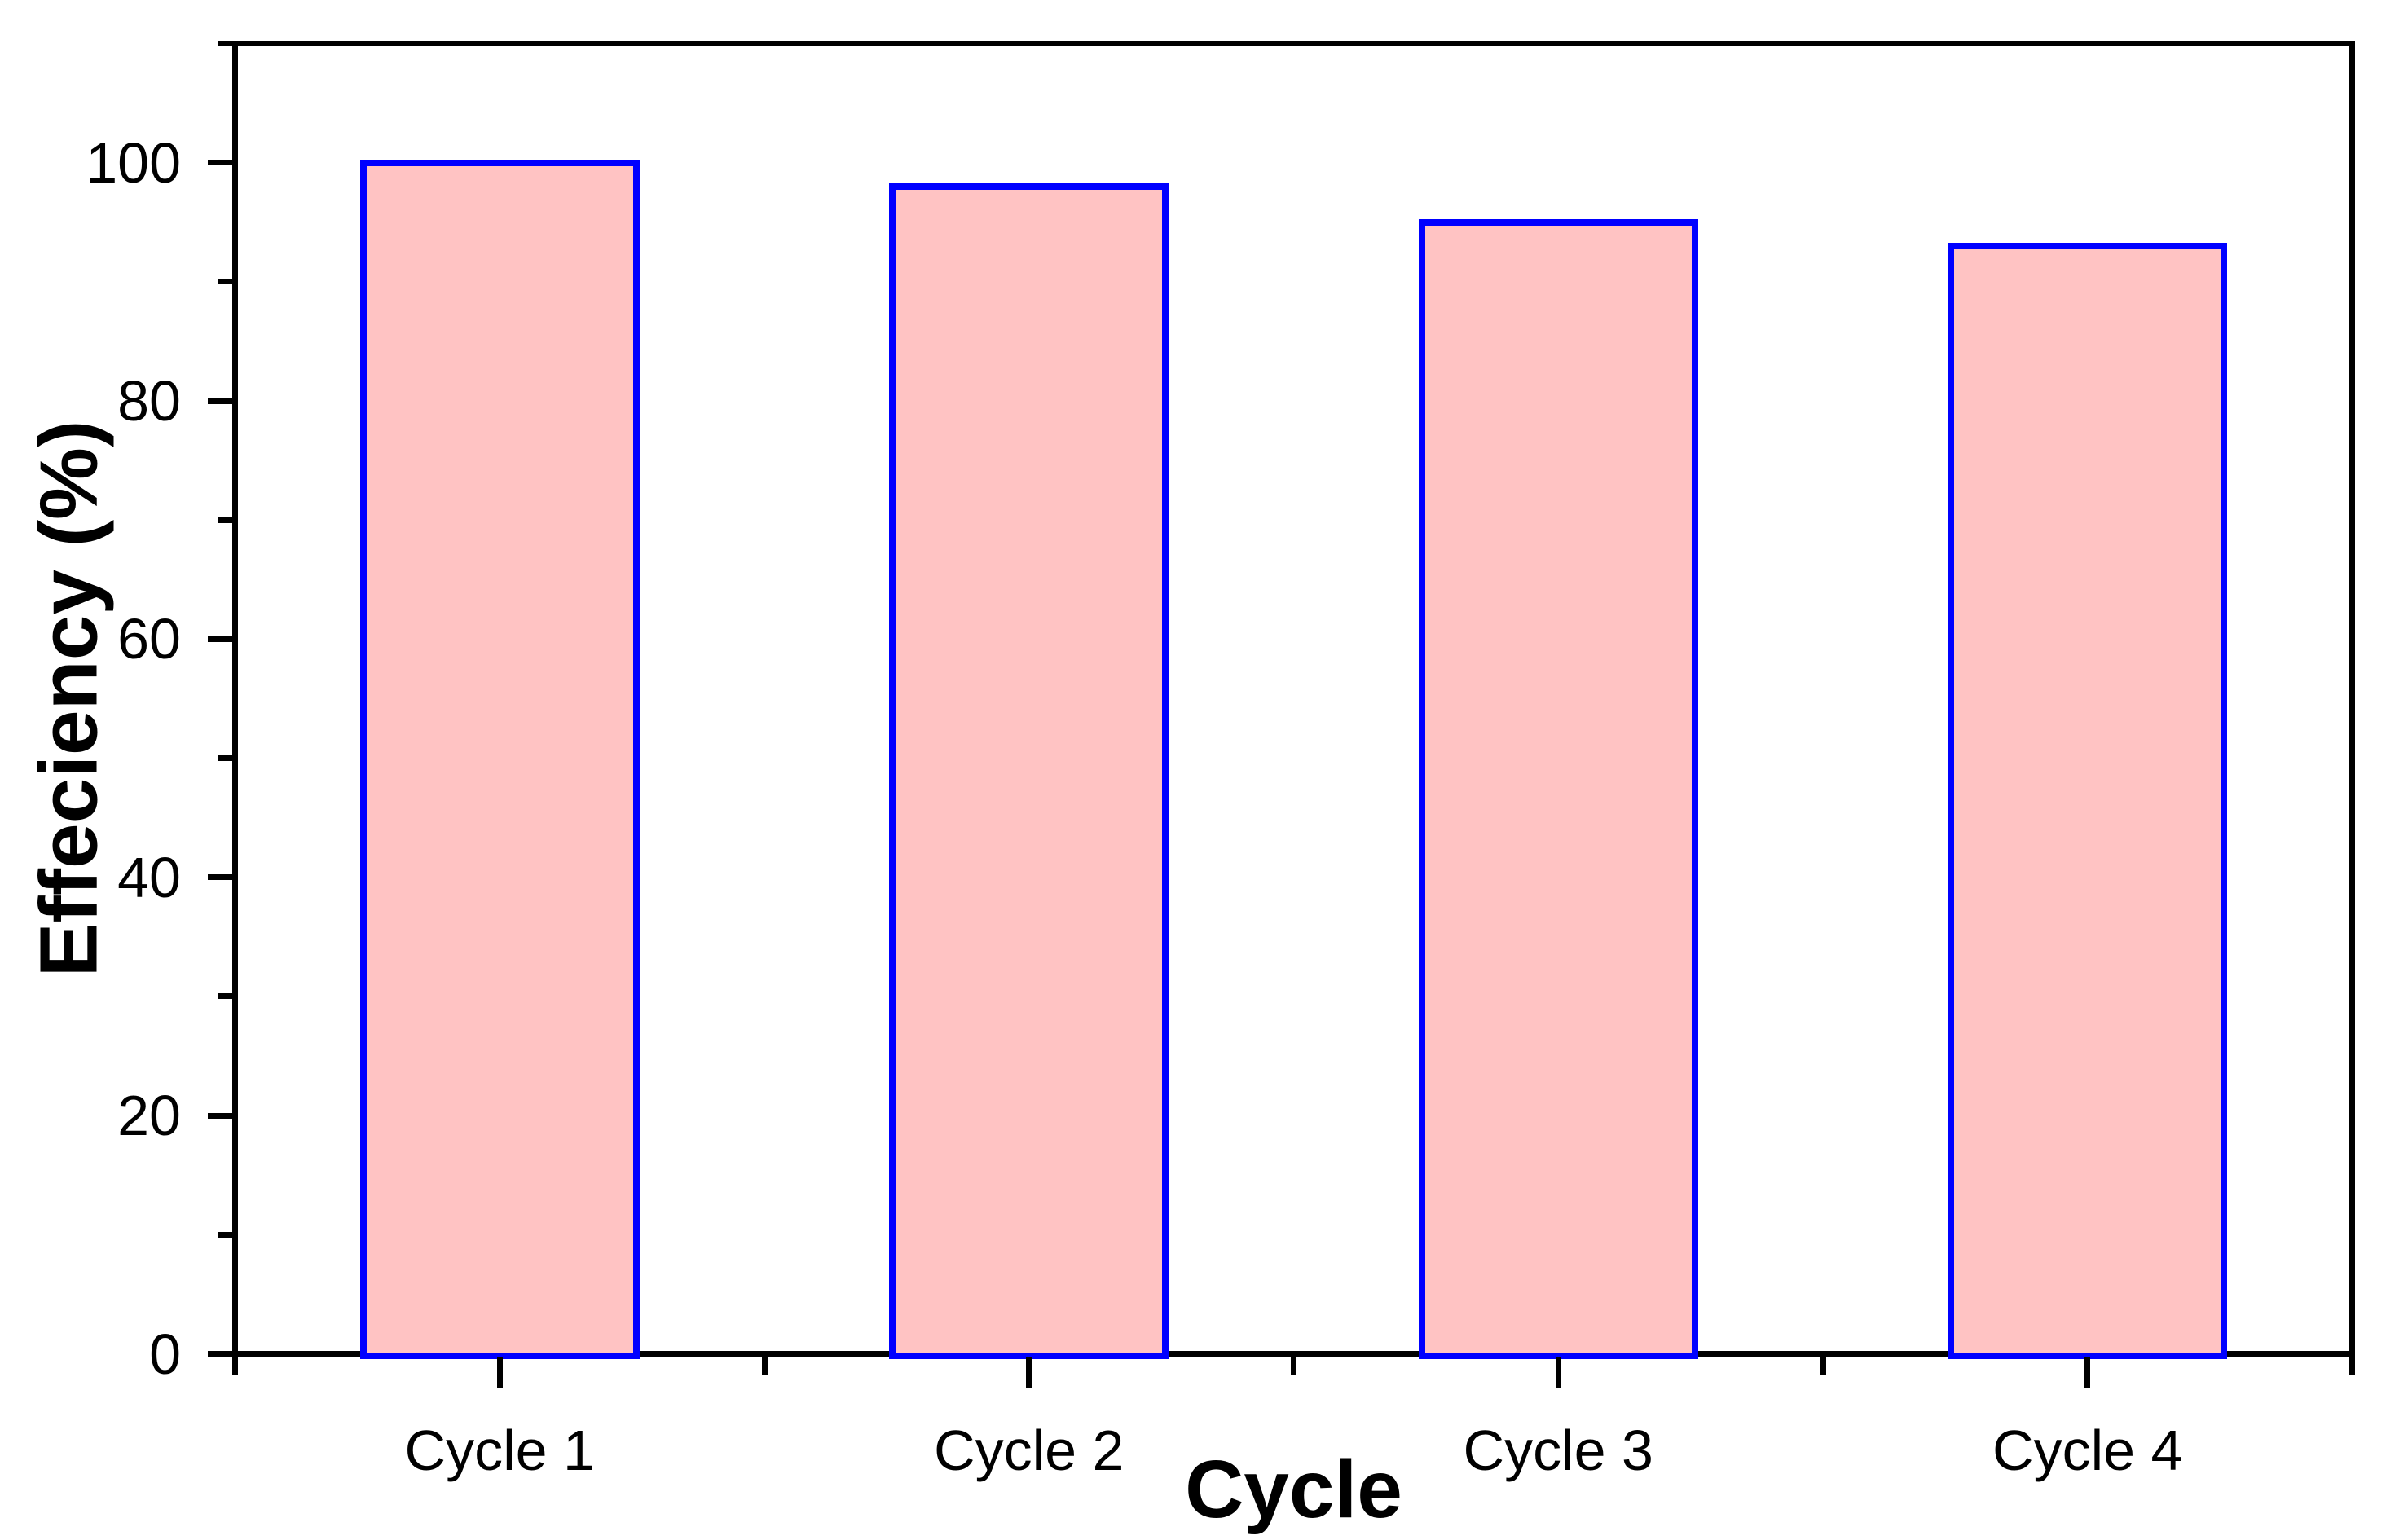 This screenshot has width=2386, height=1540. Describe the element at coordinates (69, 699) in the screenshot. I see `y-axis-title-wrap: Effeciency (%)` at that location.